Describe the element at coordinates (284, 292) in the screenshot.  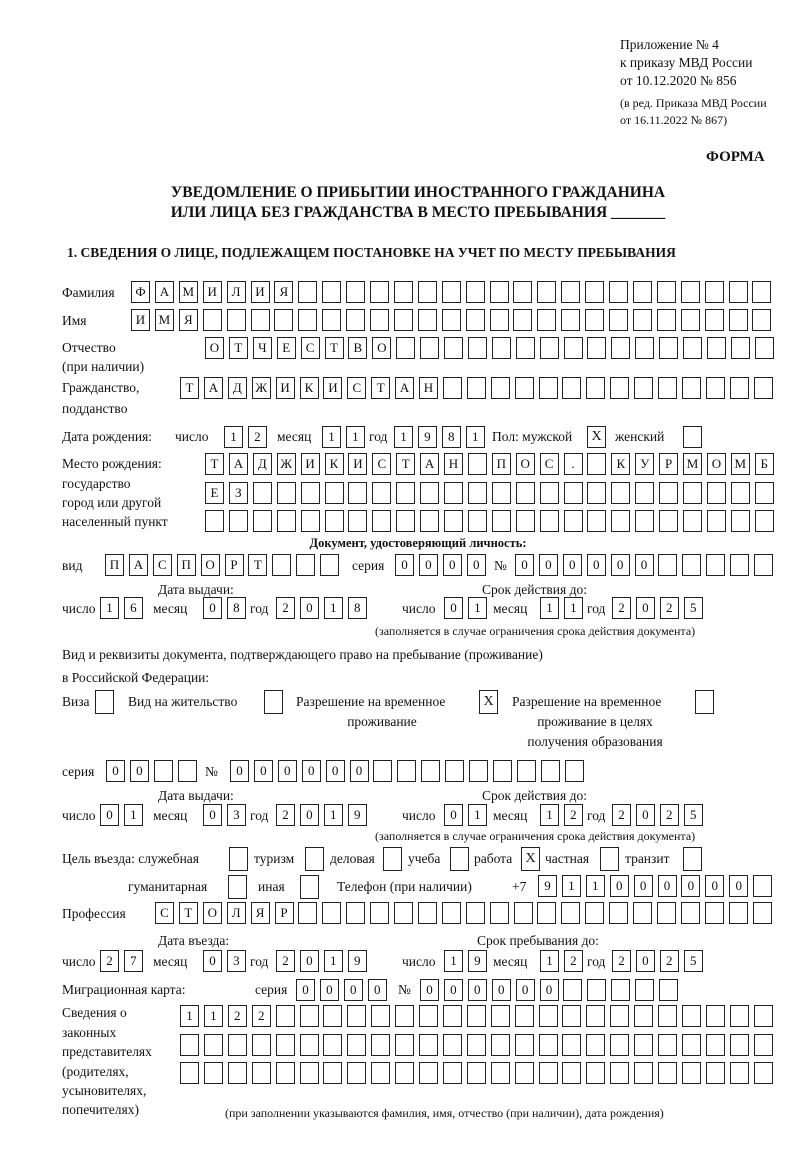
I see `char-box: Я` at that location.